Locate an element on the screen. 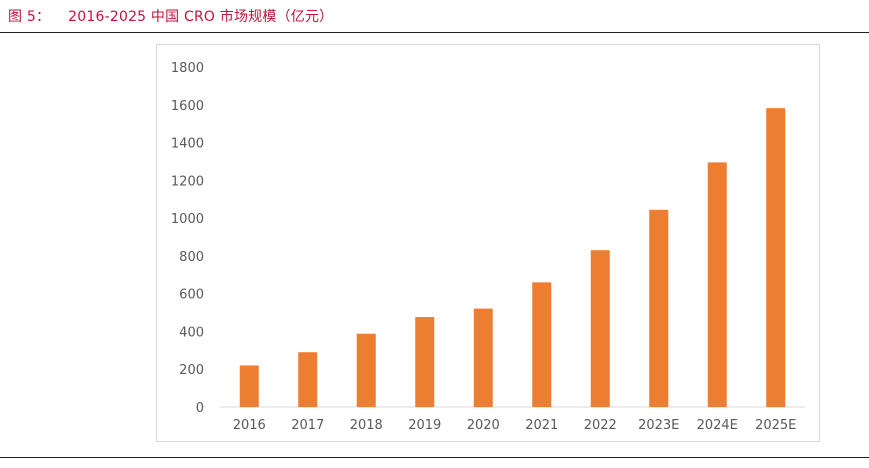 This screenshot has width=869, height=468. bar-2019 is located at coordinates (425, 362).